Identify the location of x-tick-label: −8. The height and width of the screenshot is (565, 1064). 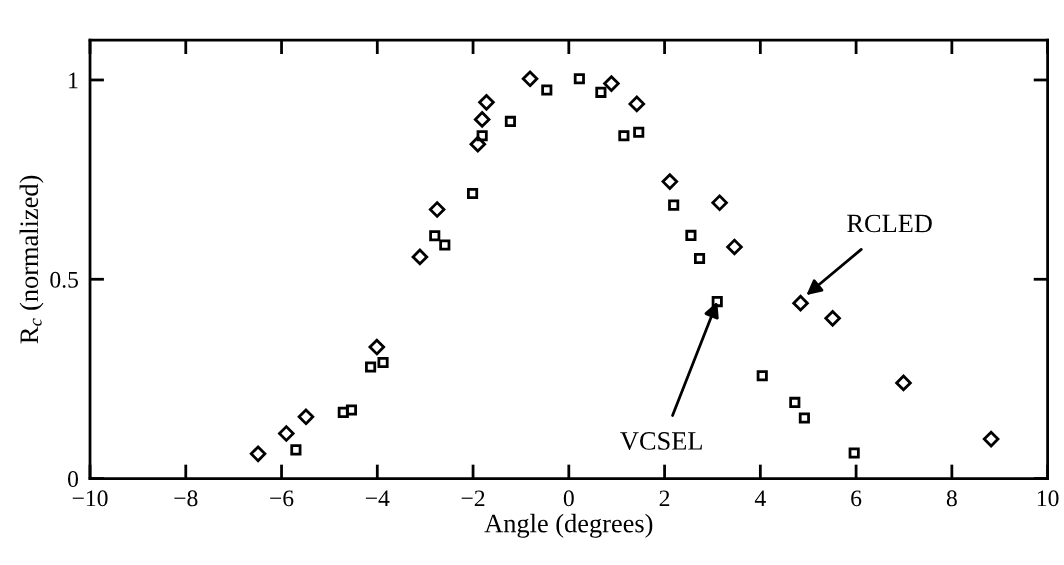
(186, 498).